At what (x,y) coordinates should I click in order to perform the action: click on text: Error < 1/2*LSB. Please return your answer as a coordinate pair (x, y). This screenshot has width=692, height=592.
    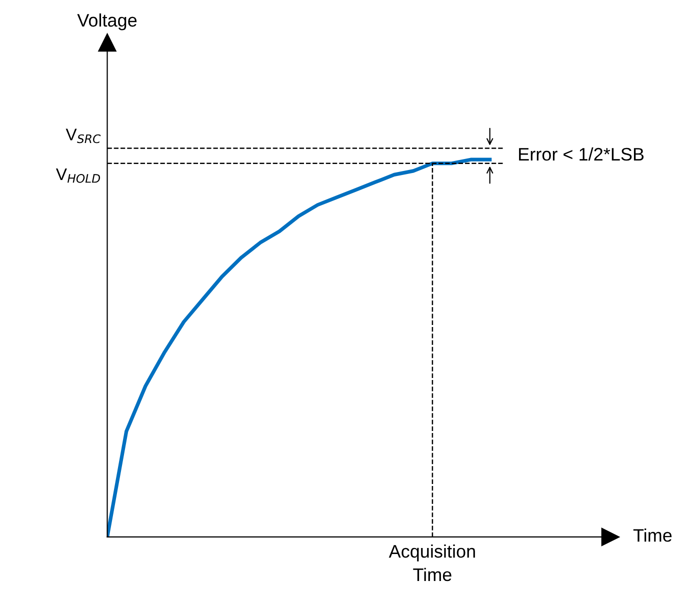
    Looking at the image, I should click on (581, 154).